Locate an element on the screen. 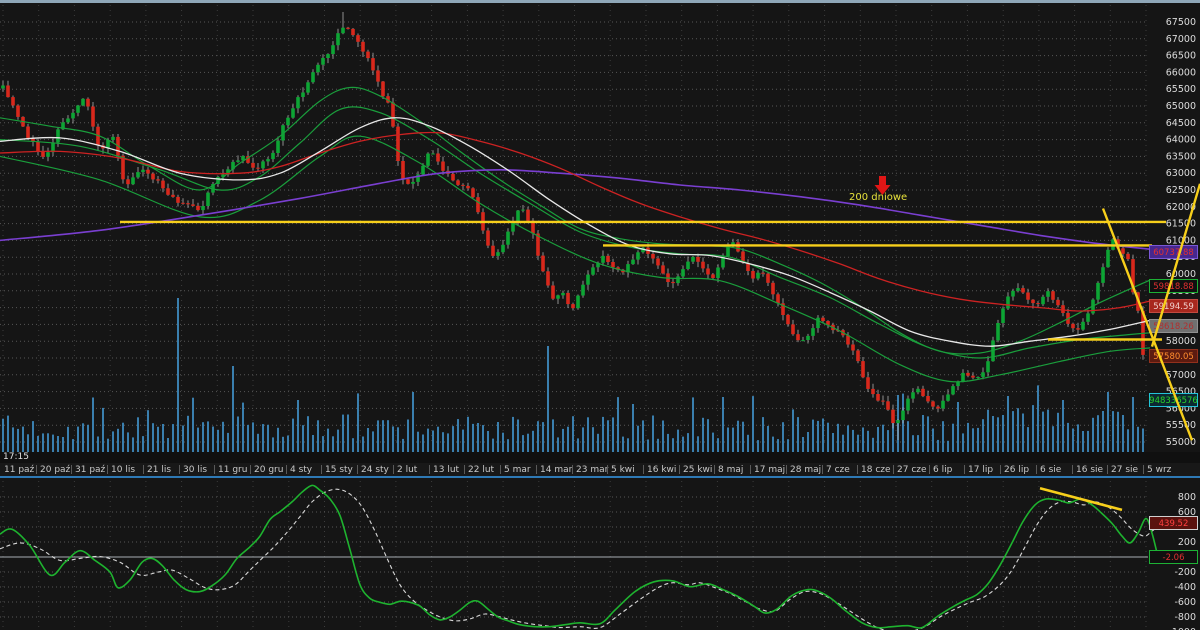  date-tick-label: 2 lut is located at coordinates (407, 470).